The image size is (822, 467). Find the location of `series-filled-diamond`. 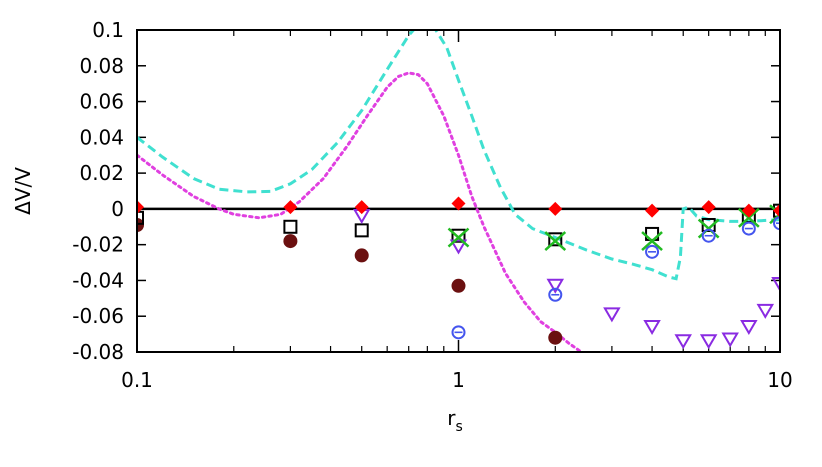

series-filled-diamond is located at coordinates (458, 207).